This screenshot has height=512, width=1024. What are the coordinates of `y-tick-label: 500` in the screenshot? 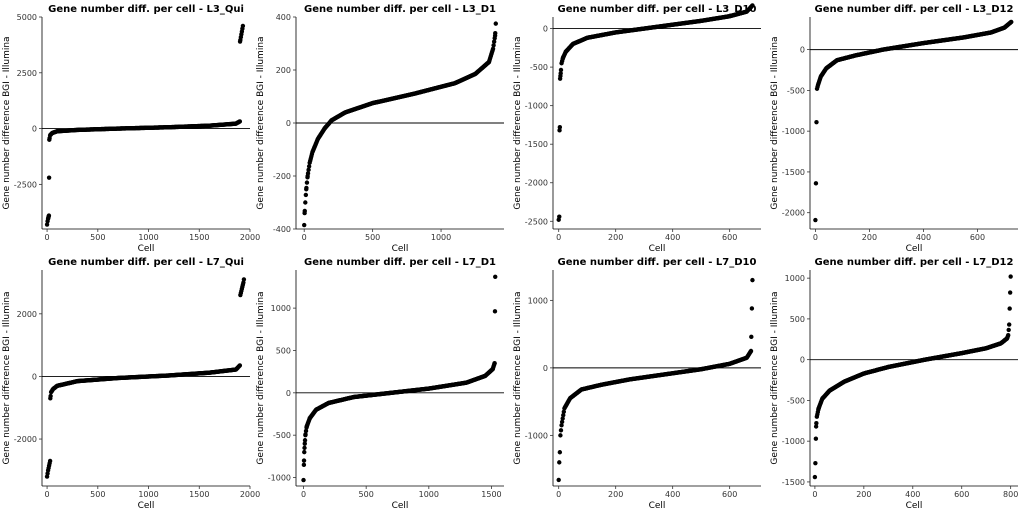 It's located at (797, 319).